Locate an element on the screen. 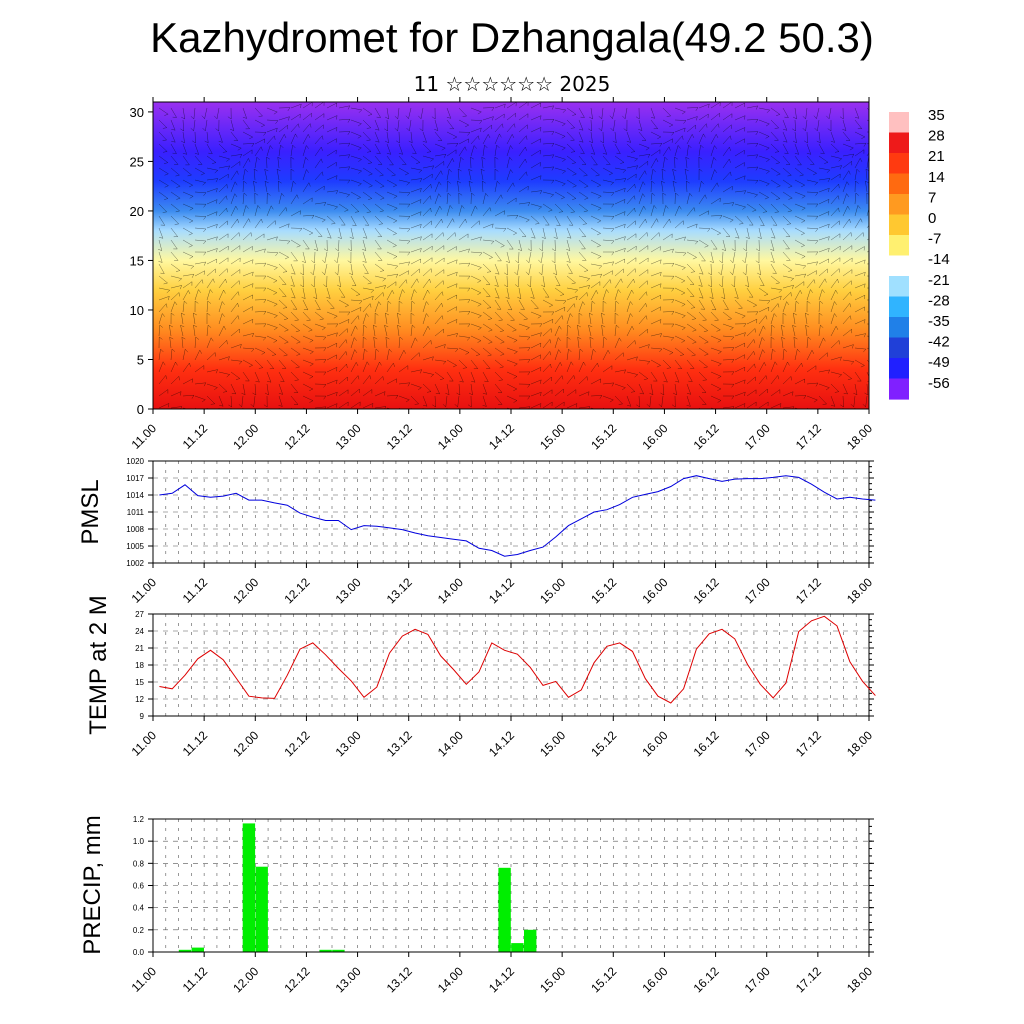 The height and width of the screenshot is (1024, 1024). y-tick-label: 1008 is located at coordinates (135, 529).